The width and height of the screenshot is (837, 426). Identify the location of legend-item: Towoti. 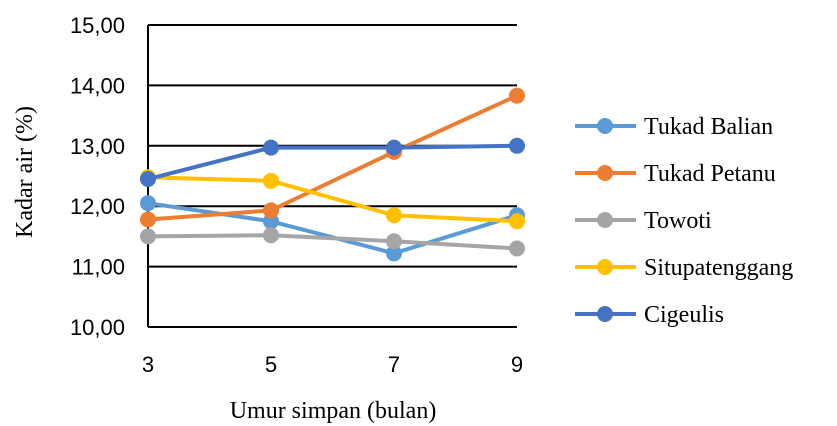
(643, 221).